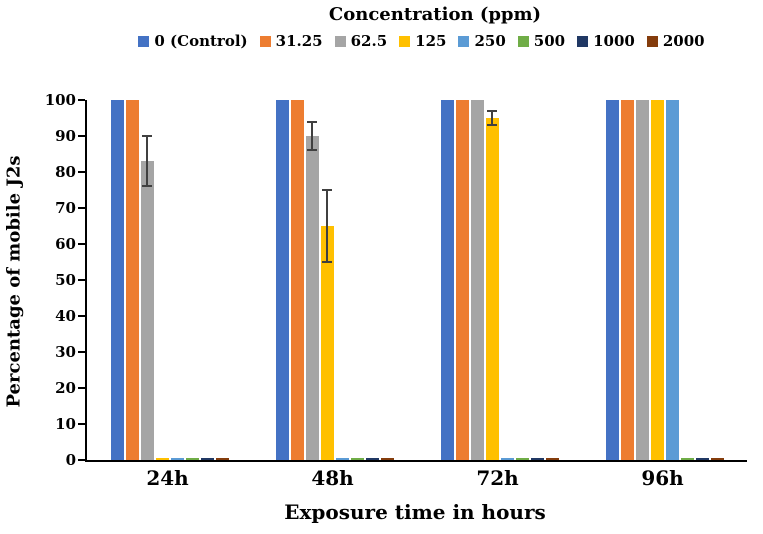 Image resolution: width=763 pixels, height=534 pixels. Describe the element at coordinates (38, 280) in the screenshot. I see `y-axis-tick-labels: 0 10 20 30 40 50 60 70 80 90 100` at that location.